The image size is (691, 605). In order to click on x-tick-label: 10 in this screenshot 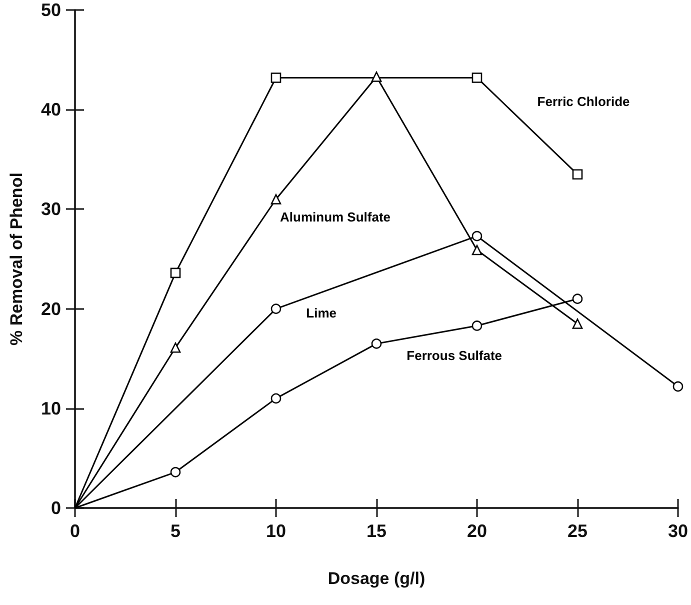, I will do `click(276, 531)`.